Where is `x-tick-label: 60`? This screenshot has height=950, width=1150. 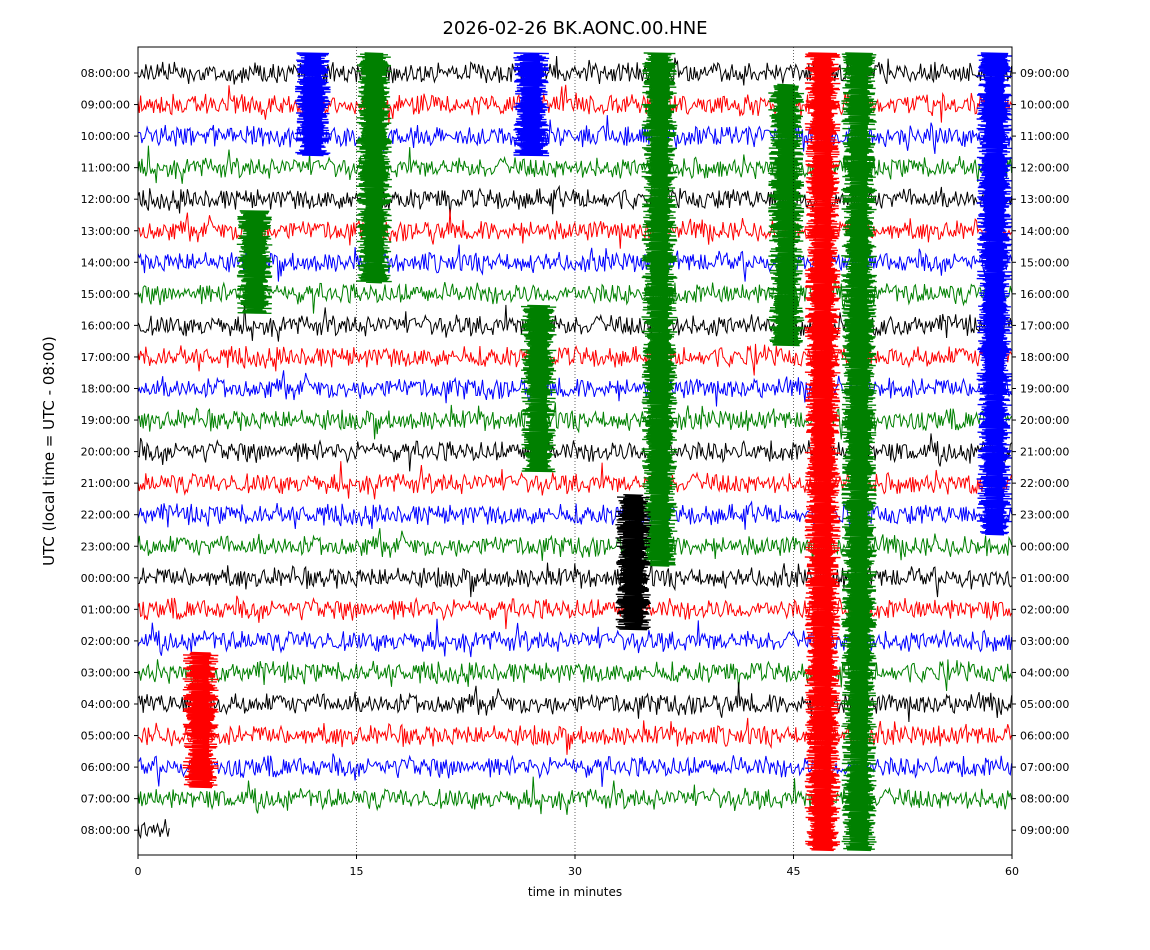 x-tick-label: 60 is located at coordinates (1012, 871).